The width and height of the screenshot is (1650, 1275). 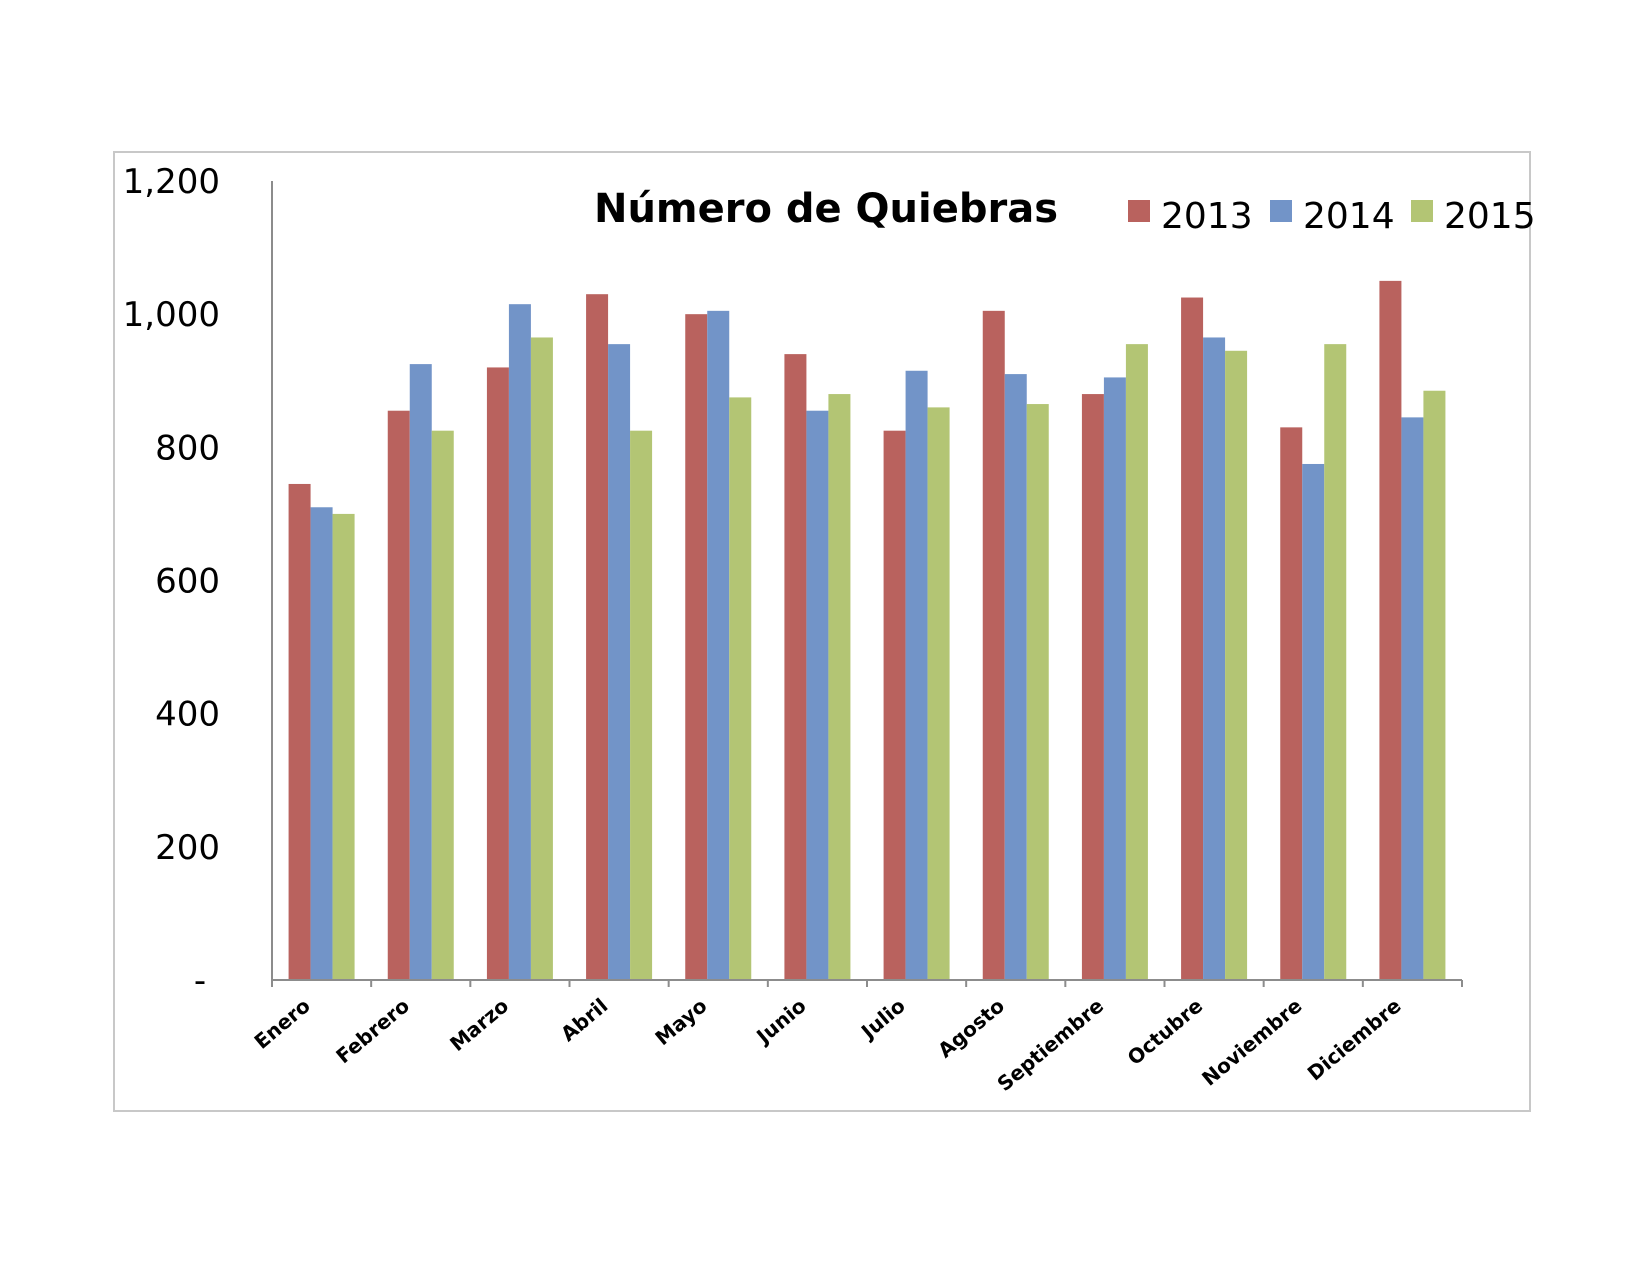 I want to click on x-tick-label: Mayo, so click(x=680, y=1021).